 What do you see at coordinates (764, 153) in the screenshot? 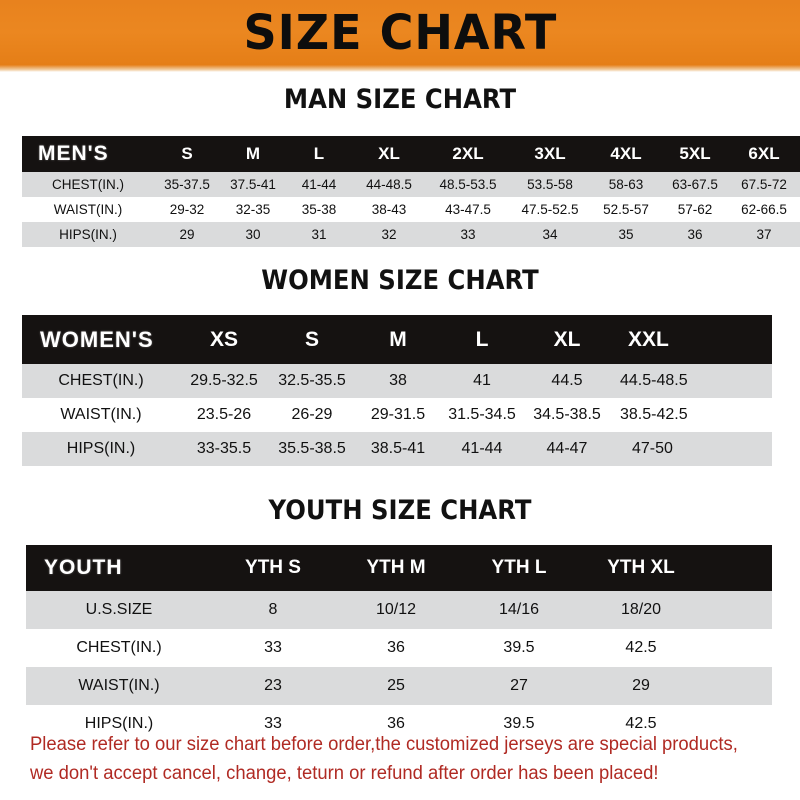
I see `men-col-header: 6XL` at bounding box center [764, 153].